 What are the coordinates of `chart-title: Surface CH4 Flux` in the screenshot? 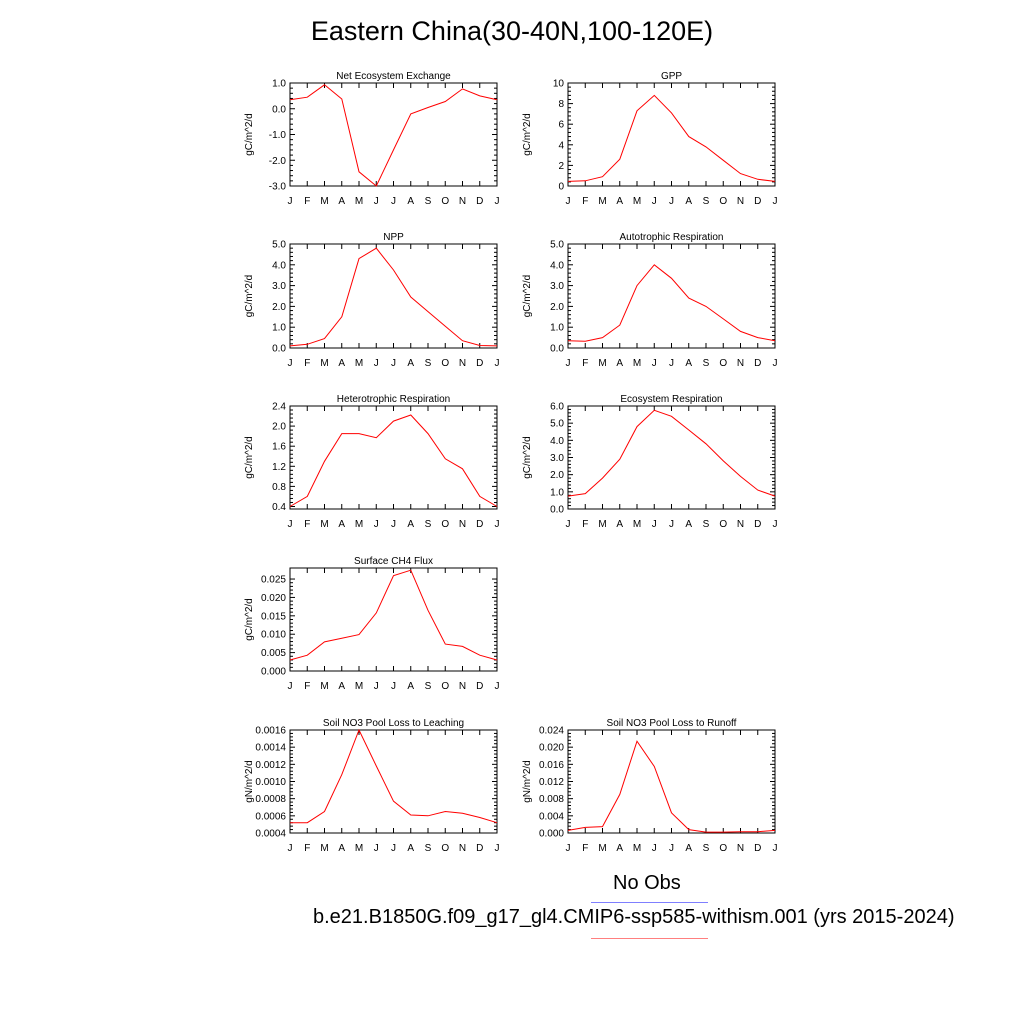 It's located at (393, 561).